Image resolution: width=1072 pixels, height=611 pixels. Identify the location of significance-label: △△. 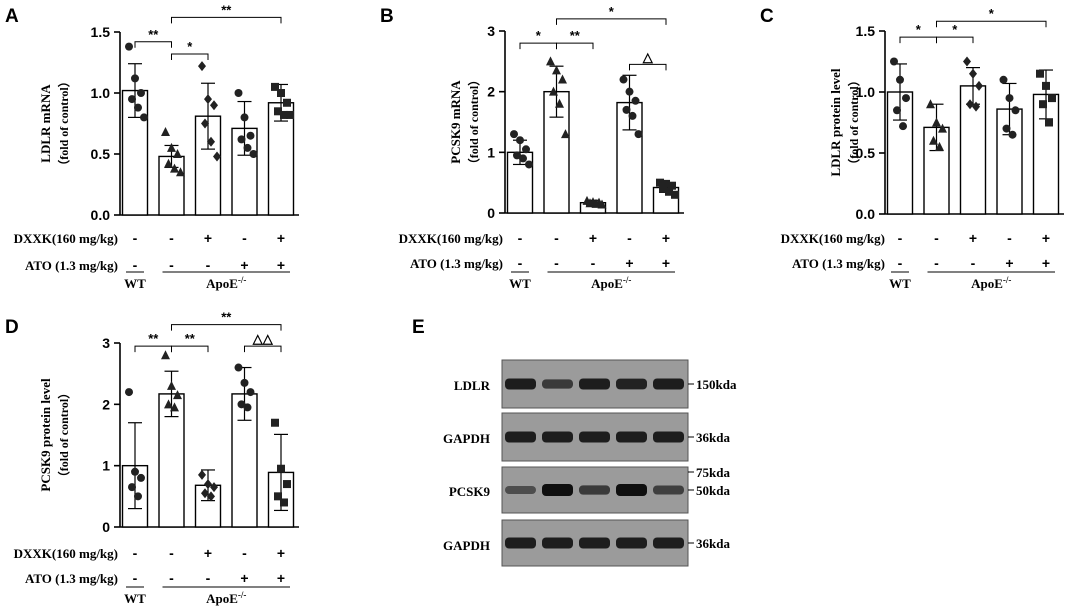
(263, 338).